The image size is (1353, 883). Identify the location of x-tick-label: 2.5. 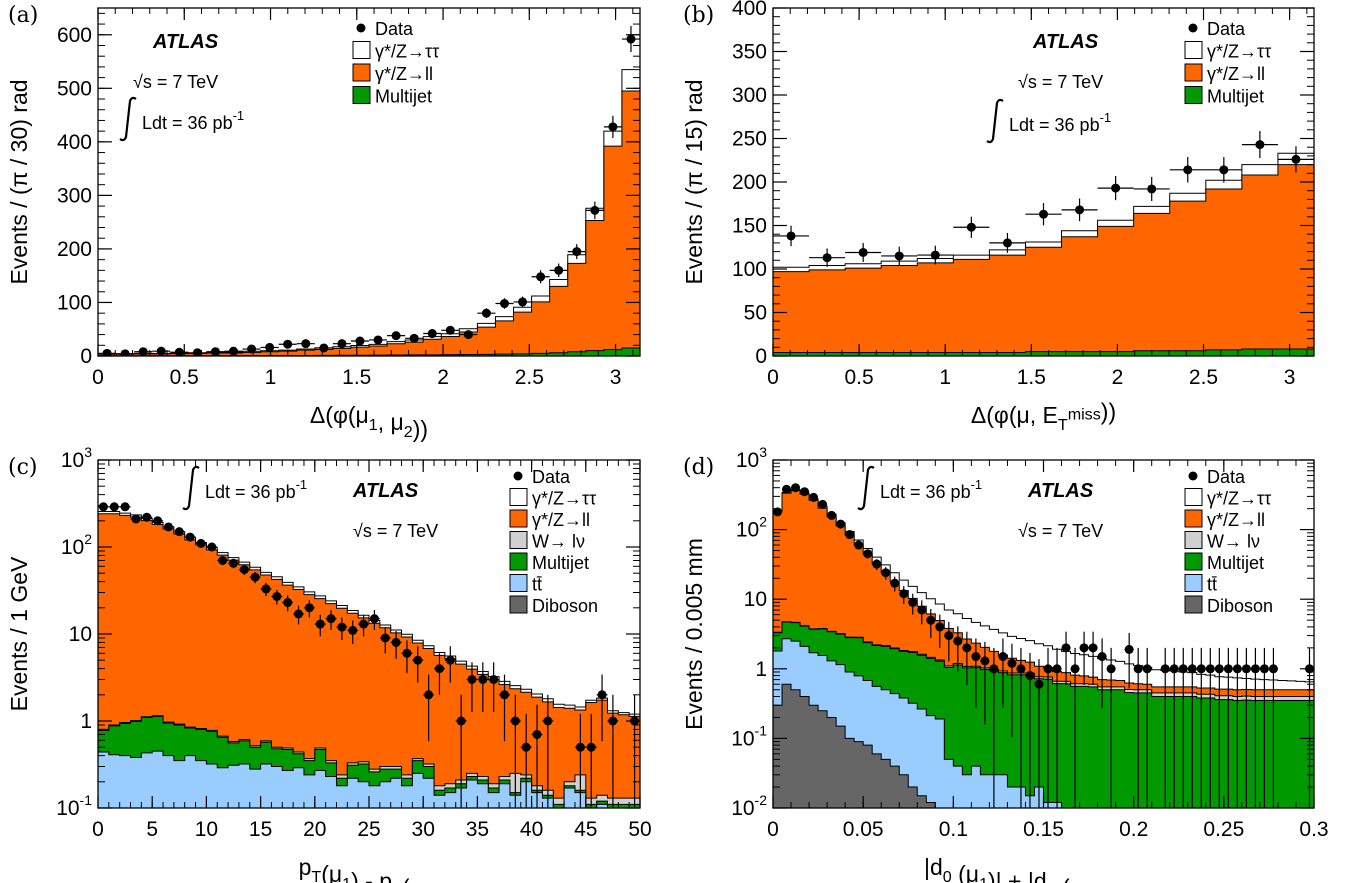
(1203, 377).